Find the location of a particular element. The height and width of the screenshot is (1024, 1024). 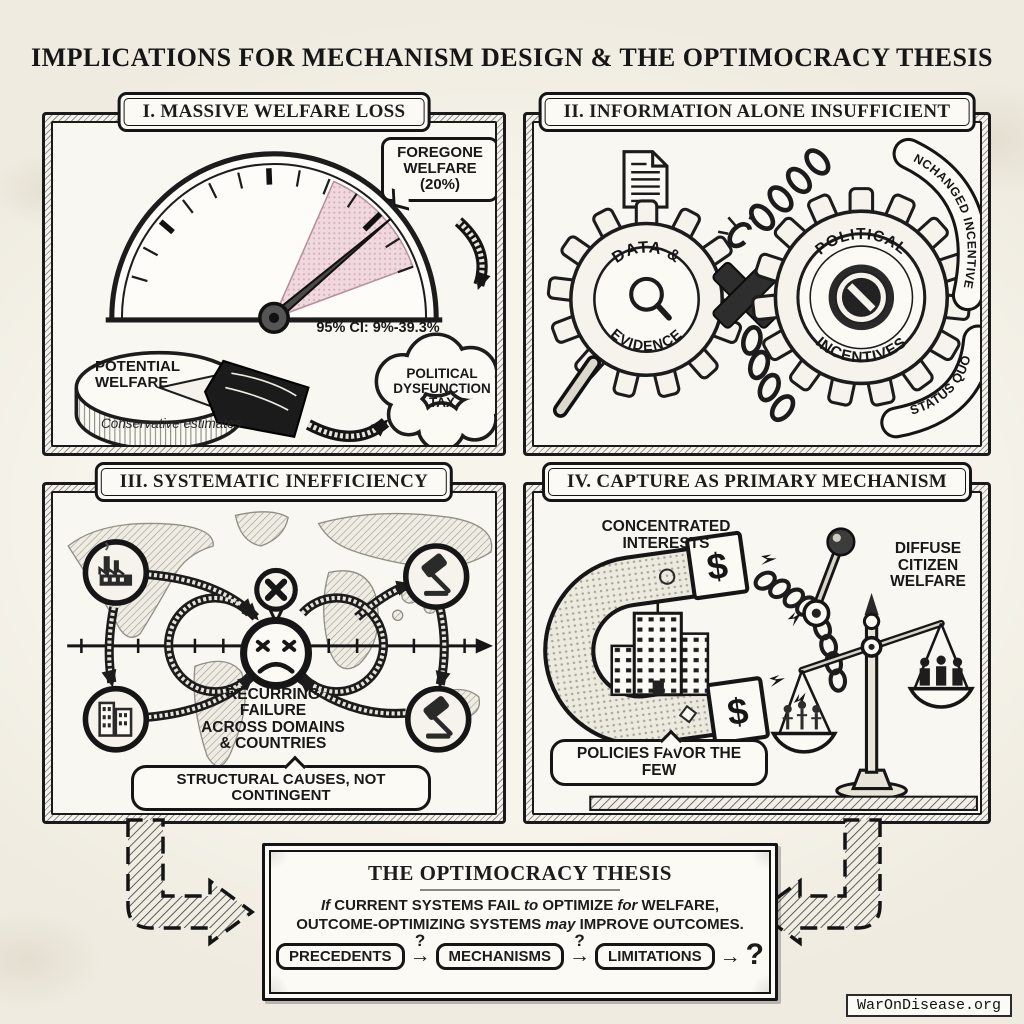

x-circle-icon is located at coordinates (276, 597).